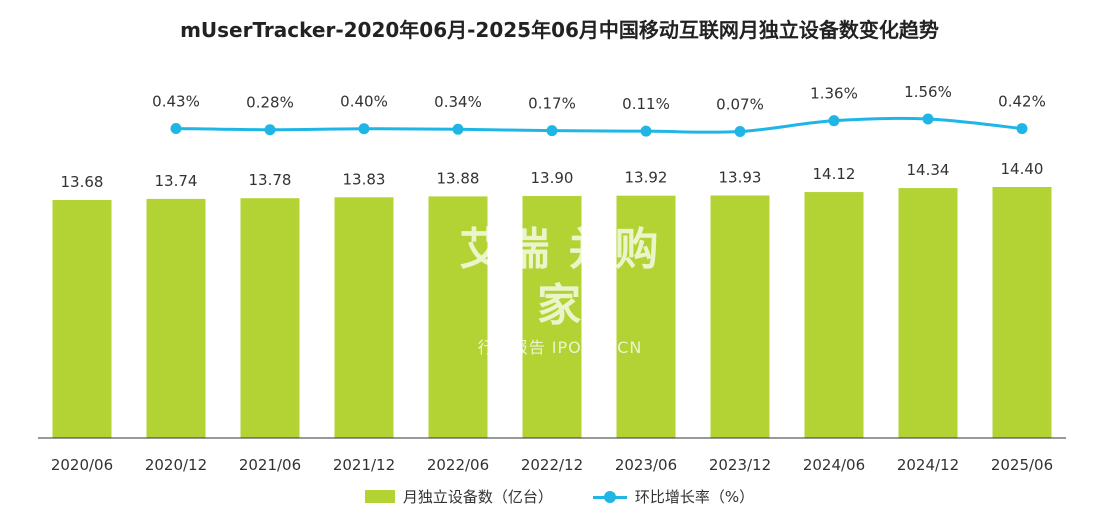 The image size is (1119, 525). I want to click on x-tick-label: 2020/12, so click(176, 465).